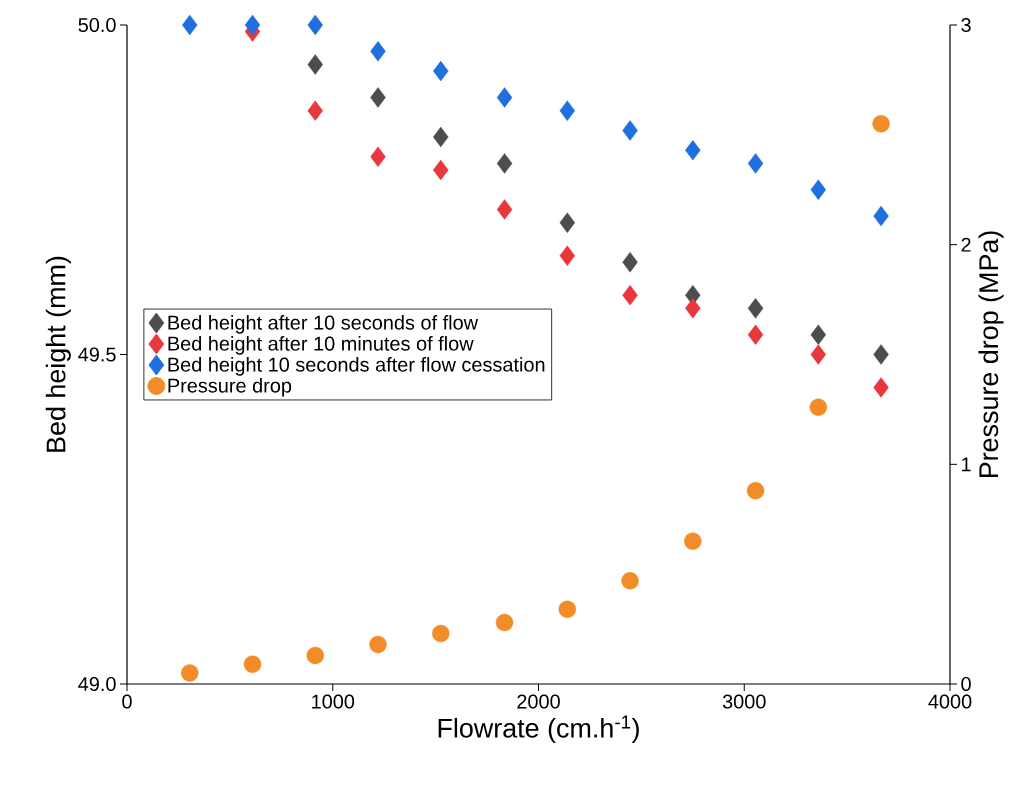  Describe the element at coordinates (58, 354) in the screenshot. I see `y-axis-title: Bed height (mm)` at that location.